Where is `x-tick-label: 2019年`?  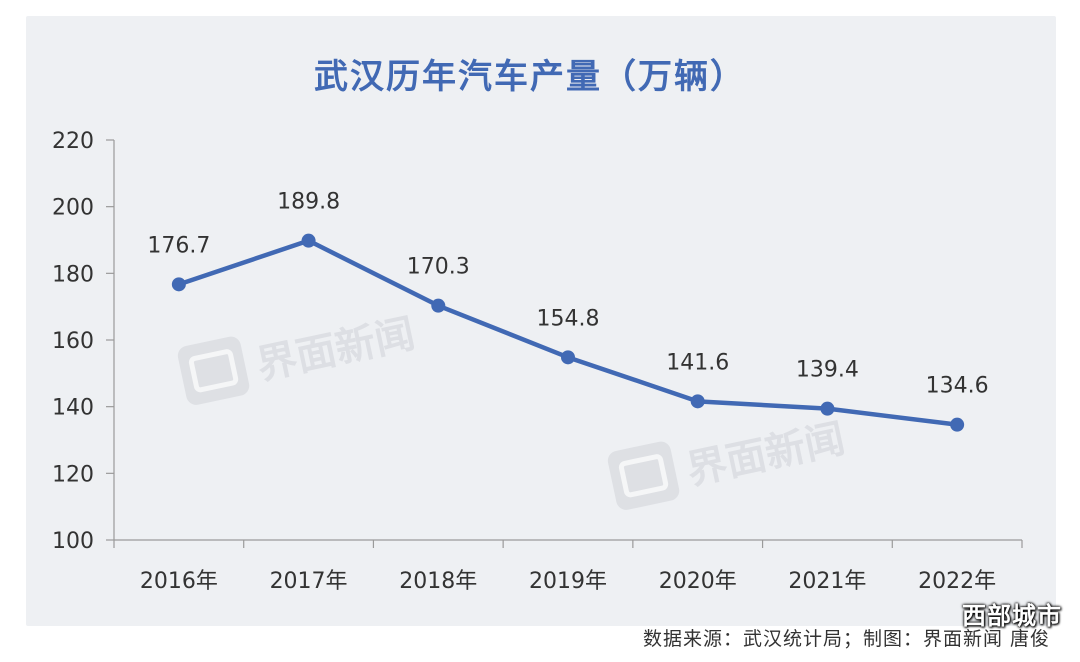
x-tick-label: 2019年 is located at coordinates (568, 581).